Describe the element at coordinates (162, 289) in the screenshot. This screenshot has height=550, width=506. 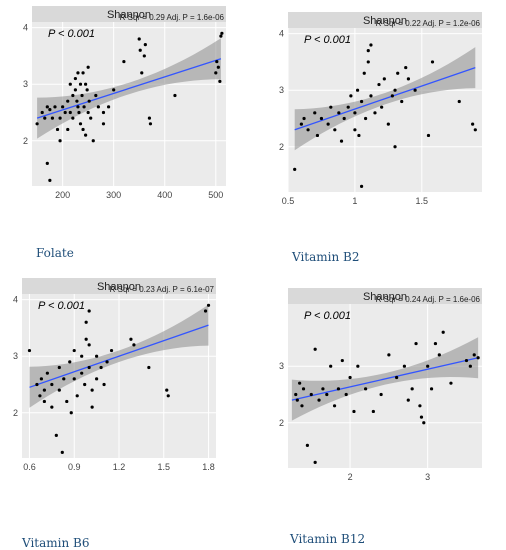
I see `stats-label: R Sqr = 0.23 Adj. P = 6.1e-07` at that location.